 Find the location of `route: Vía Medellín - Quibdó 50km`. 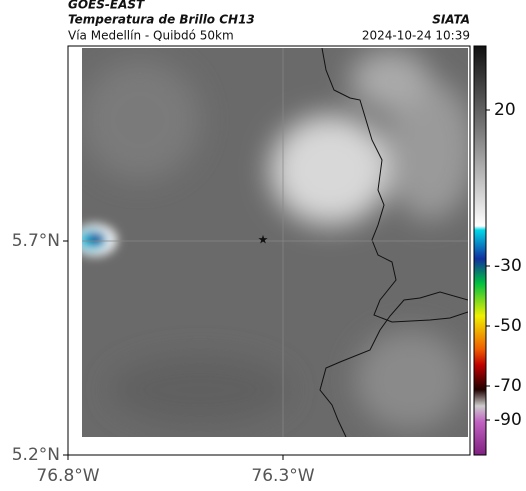

route: Vía Medellín - Quibdó 50km is located at coordinates (151, 36).